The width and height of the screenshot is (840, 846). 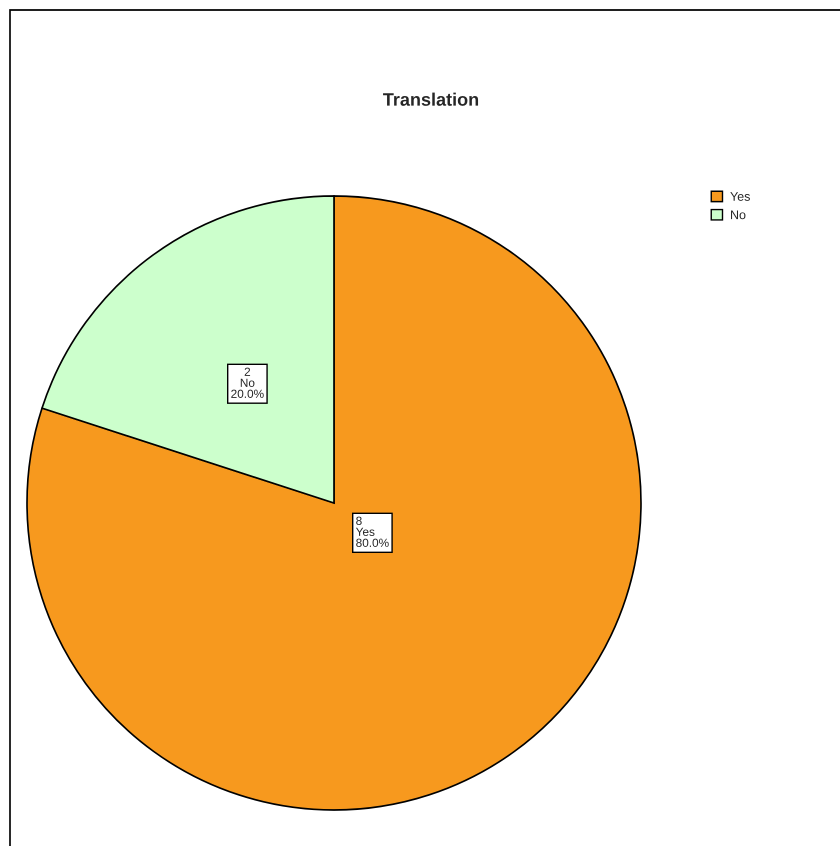 I want to click on data-label: 8 Yes 80.0%, so click(x=372, y=531).